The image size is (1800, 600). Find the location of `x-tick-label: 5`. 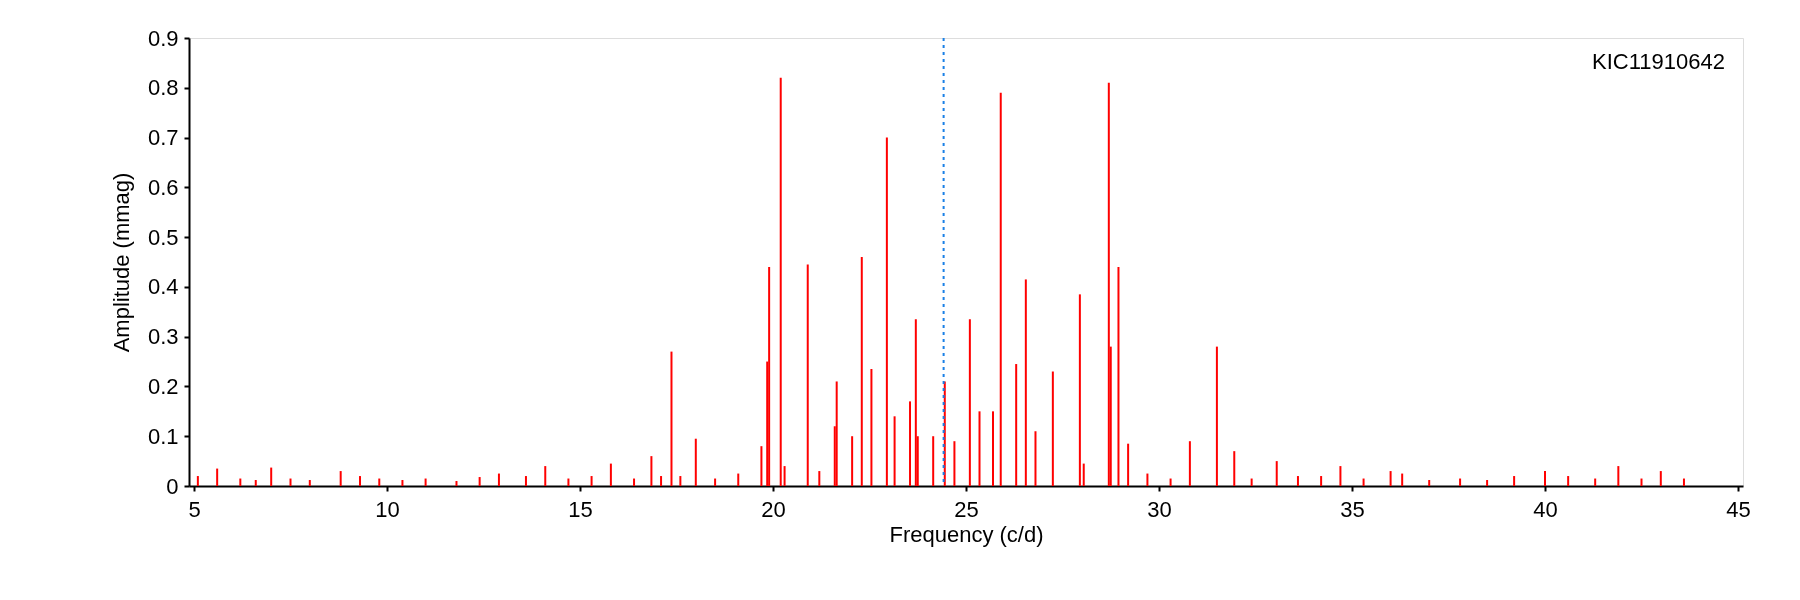

x-tick-label: 5 is located at coordinates (194, 509).